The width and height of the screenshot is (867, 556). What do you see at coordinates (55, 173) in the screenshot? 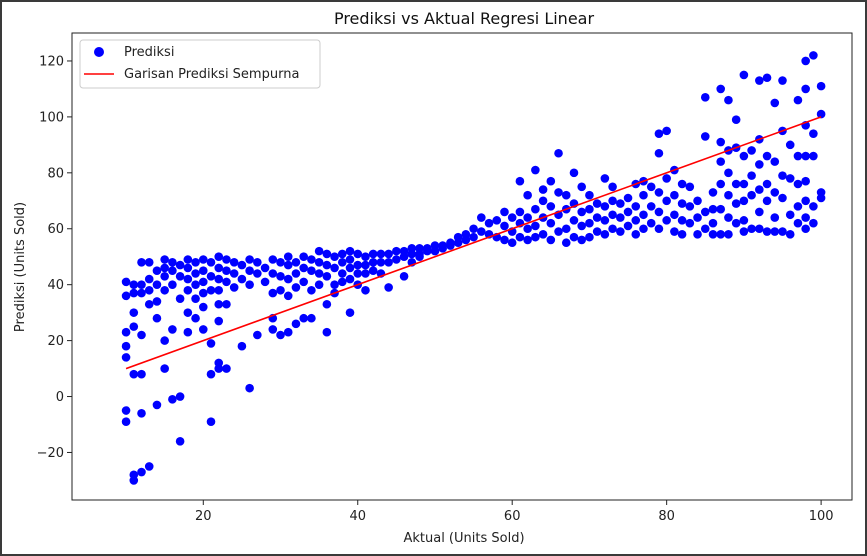
I see `y-tick-label: 80` at bounding box center [55, 173].